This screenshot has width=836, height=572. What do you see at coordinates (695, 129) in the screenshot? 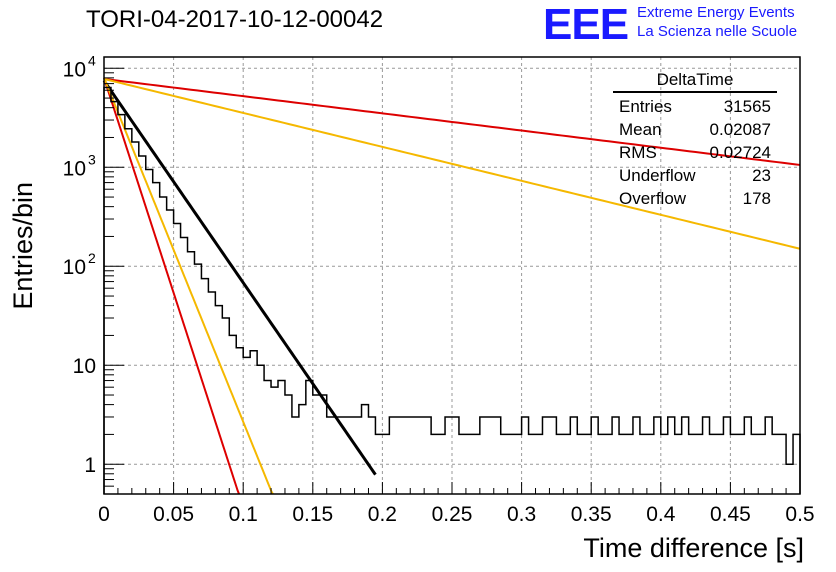
I see `stats-row: Mean 0.02087` at bounding box center [695, 129].